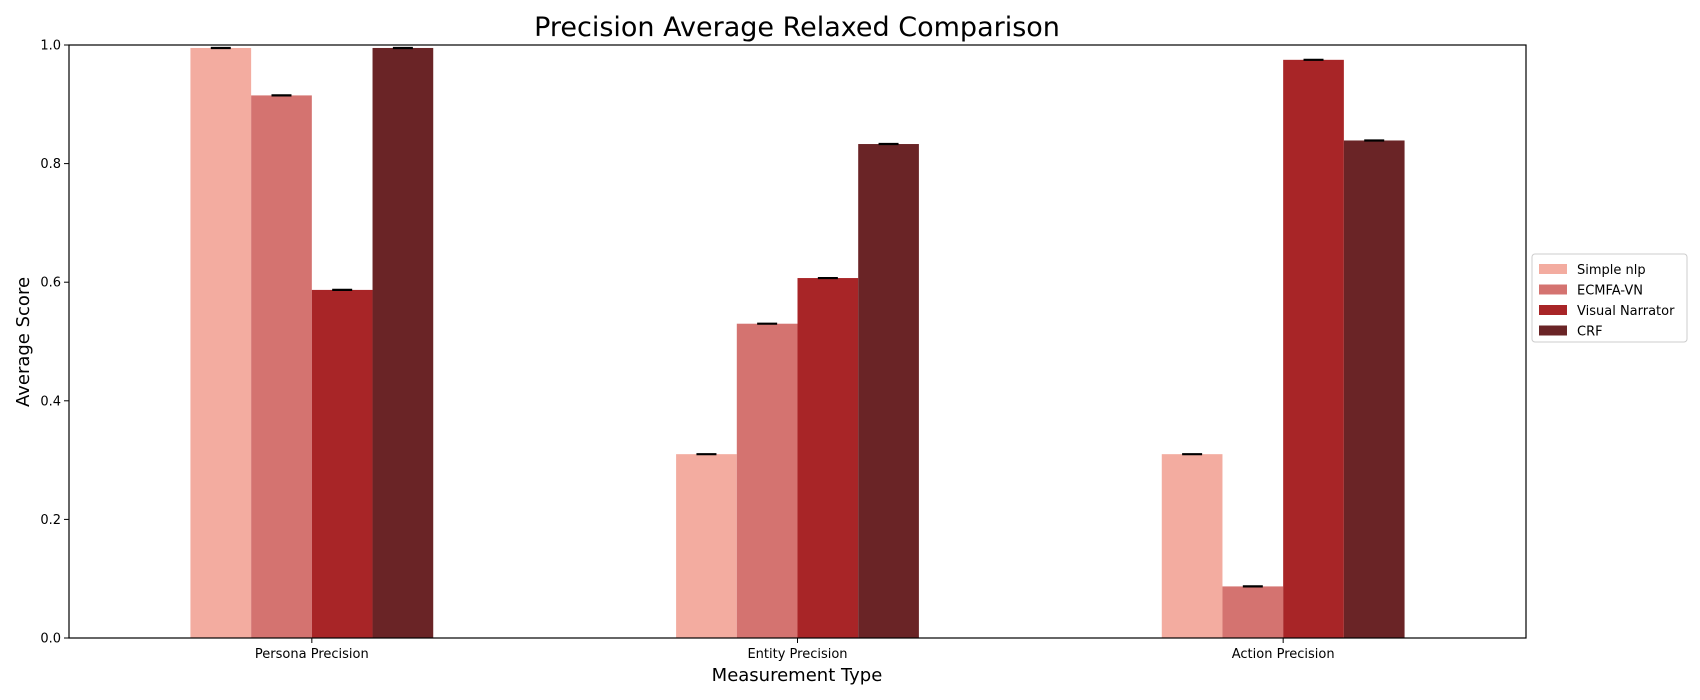  Describe the element at coordinates (50, 520) in the screenshot. I see `y-tick-label: 0.2` at that location.